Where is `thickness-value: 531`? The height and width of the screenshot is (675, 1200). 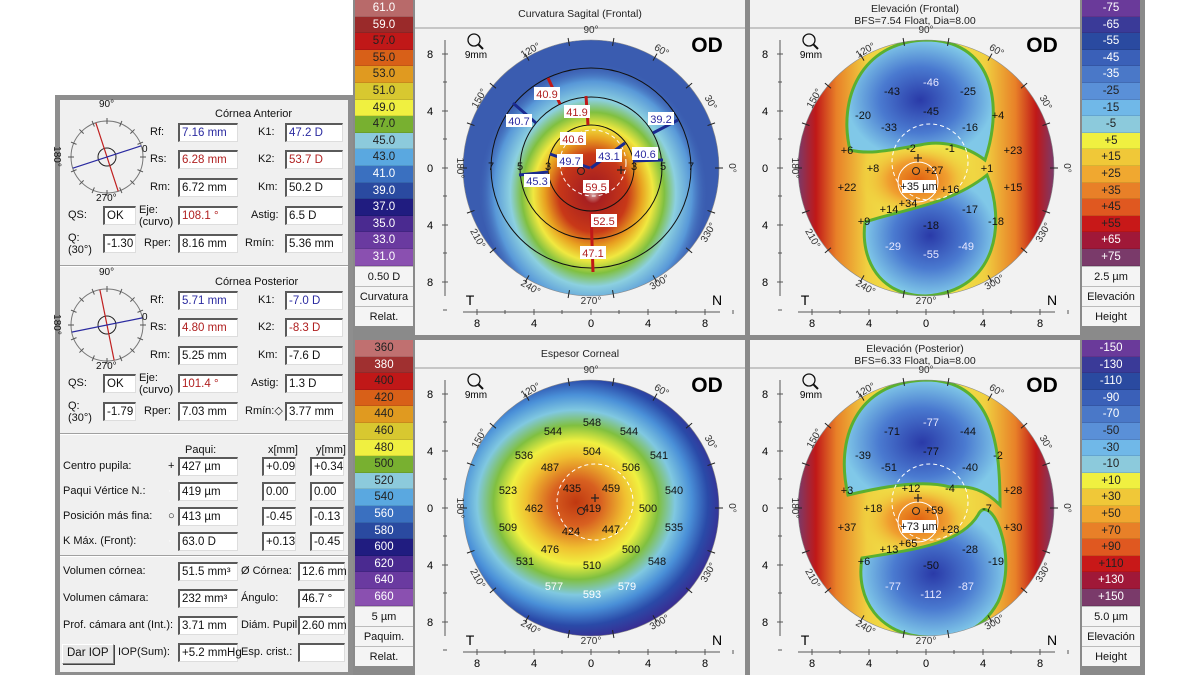
thickness-value: 531 is located at coordinates (525, 562).